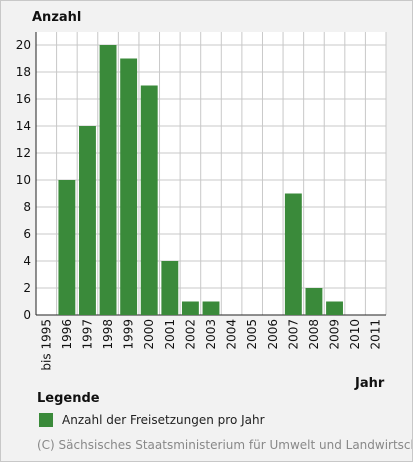 The height and width of the screenshot is (462, 413). I want to click on bar-1996, so click(67, 247).